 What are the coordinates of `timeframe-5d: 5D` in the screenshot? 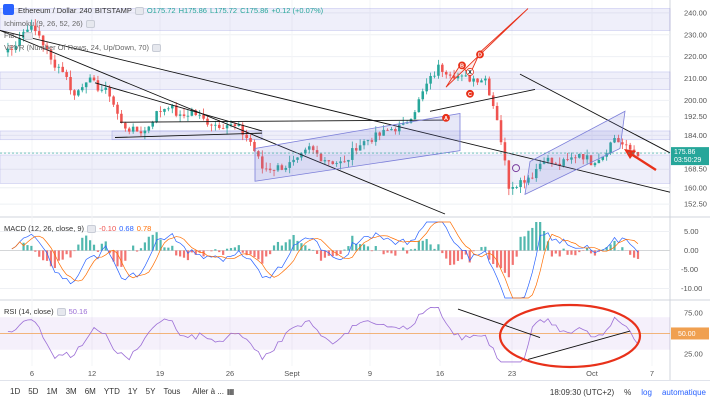 It's located at (33, 391).